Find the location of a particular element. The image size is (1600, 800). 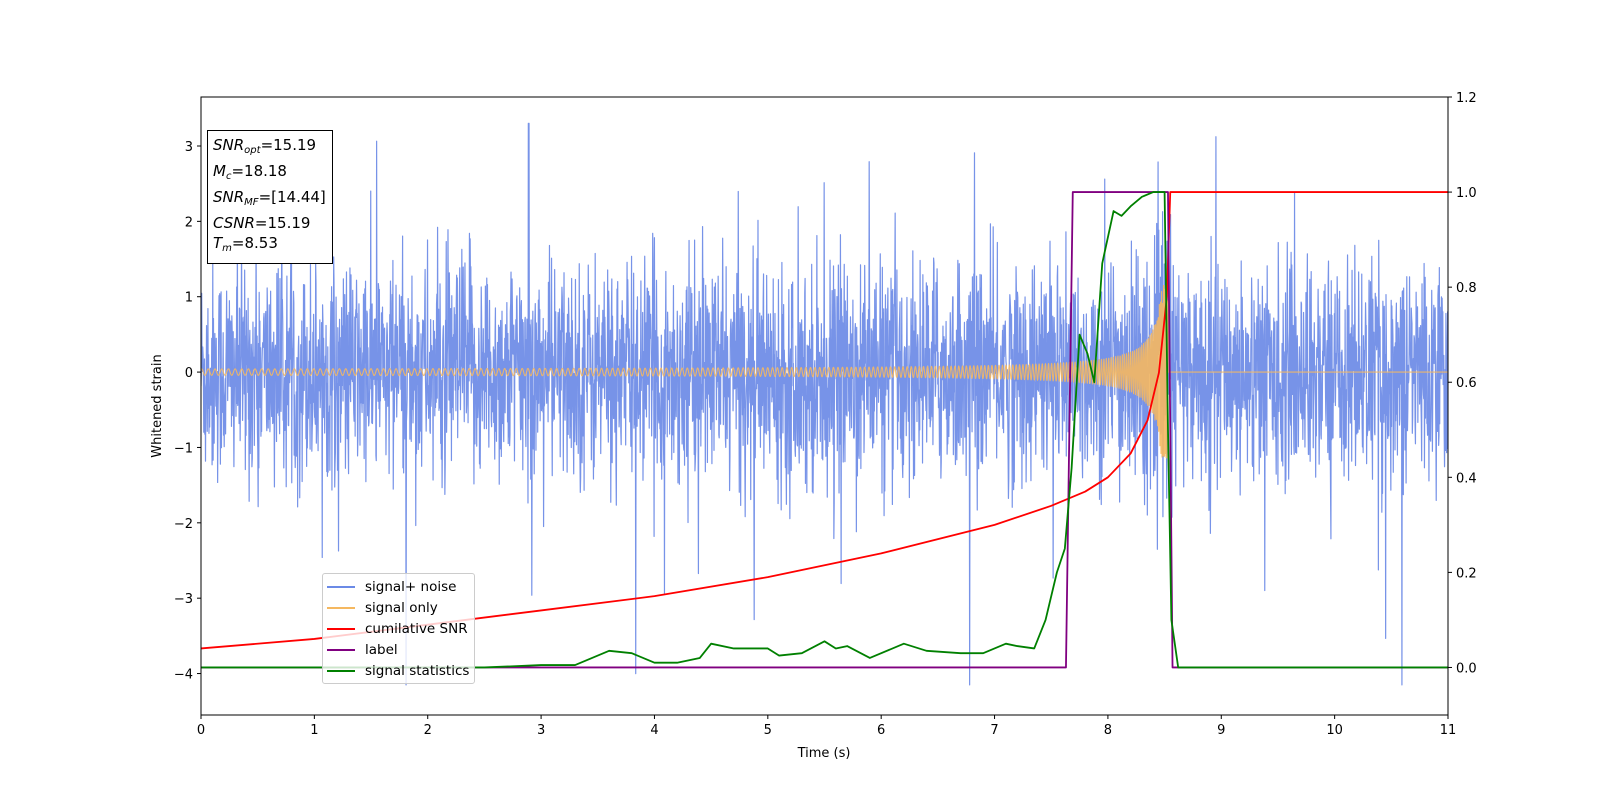

legend-item-signal-statistics: signal statistics is located at coordinates (398, 670).